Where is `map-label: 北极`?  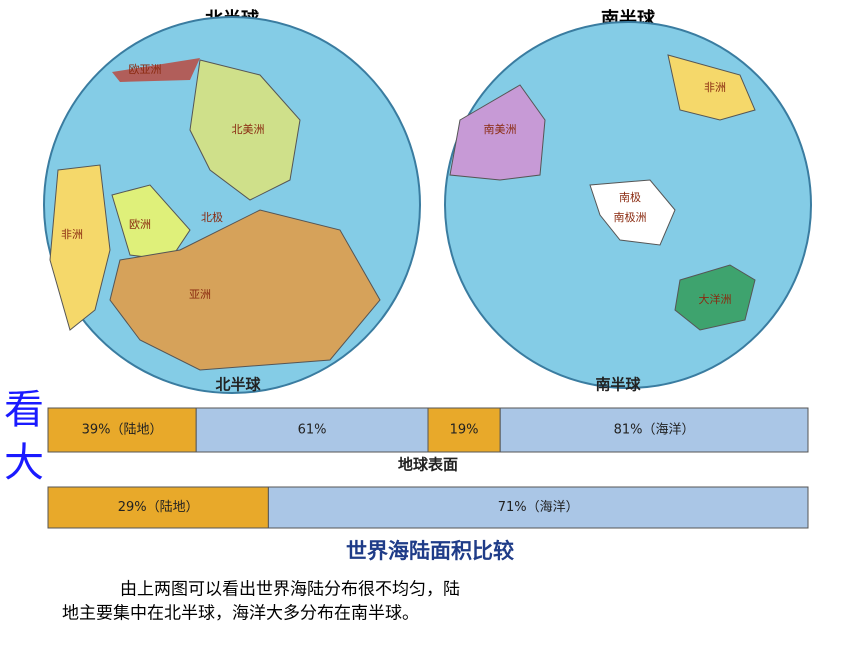
map-label: 北极 is located at coordinates (212, 217).